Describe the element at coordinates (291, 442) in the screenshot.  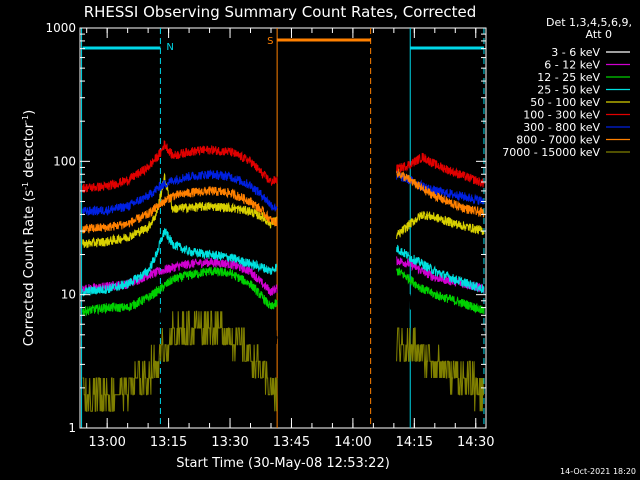
I see `x-tick-label: 13:45` at that location.